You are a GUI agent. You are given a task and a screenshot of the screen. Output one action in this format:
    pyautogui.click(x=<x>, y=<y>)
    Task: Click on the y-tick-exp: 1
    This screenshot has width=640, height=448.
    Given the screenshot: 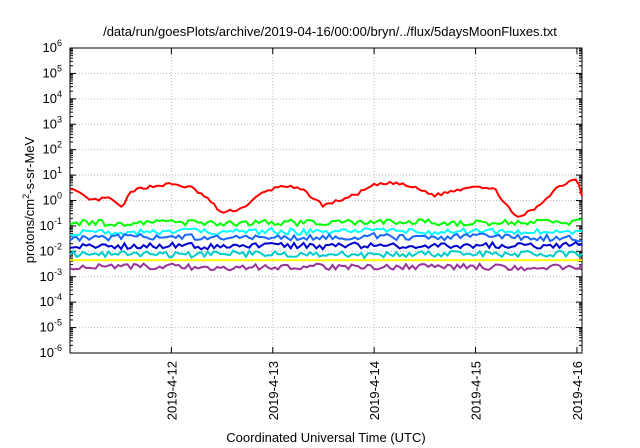 What is the action you would take?
    pyautogui.click(x=59, y=170)
    